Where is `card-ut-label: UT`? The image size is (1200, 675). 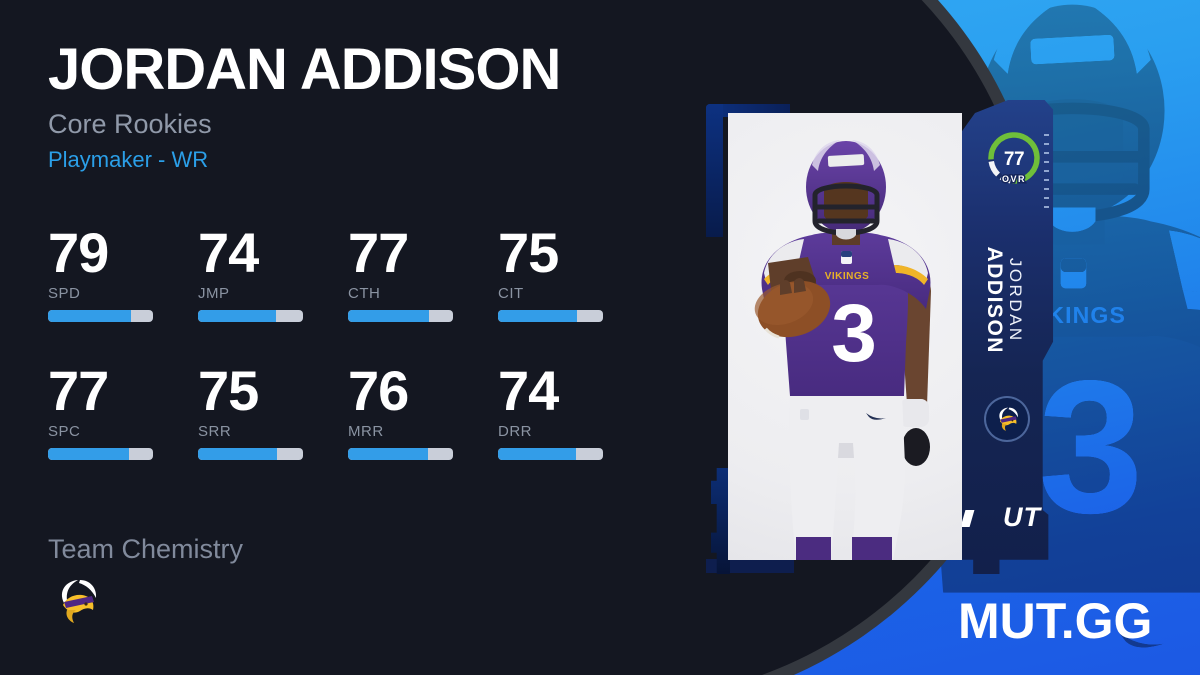
card-ut-label: UT is located at coordinates (1022, 517).